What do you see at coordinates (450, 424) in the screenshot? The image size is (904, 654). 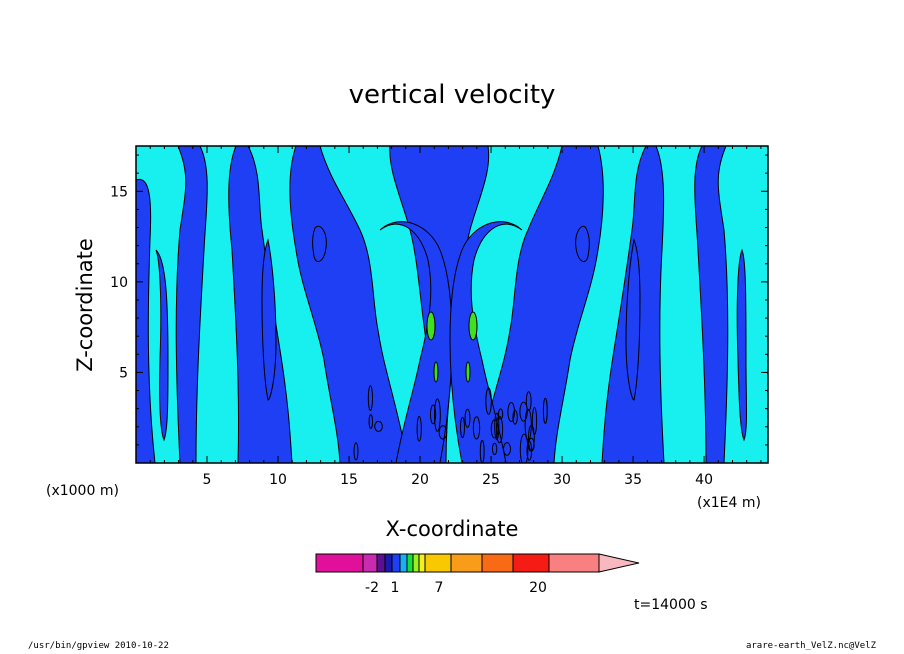 I see `low-level-turbulence` at bounding box center [450, 424].